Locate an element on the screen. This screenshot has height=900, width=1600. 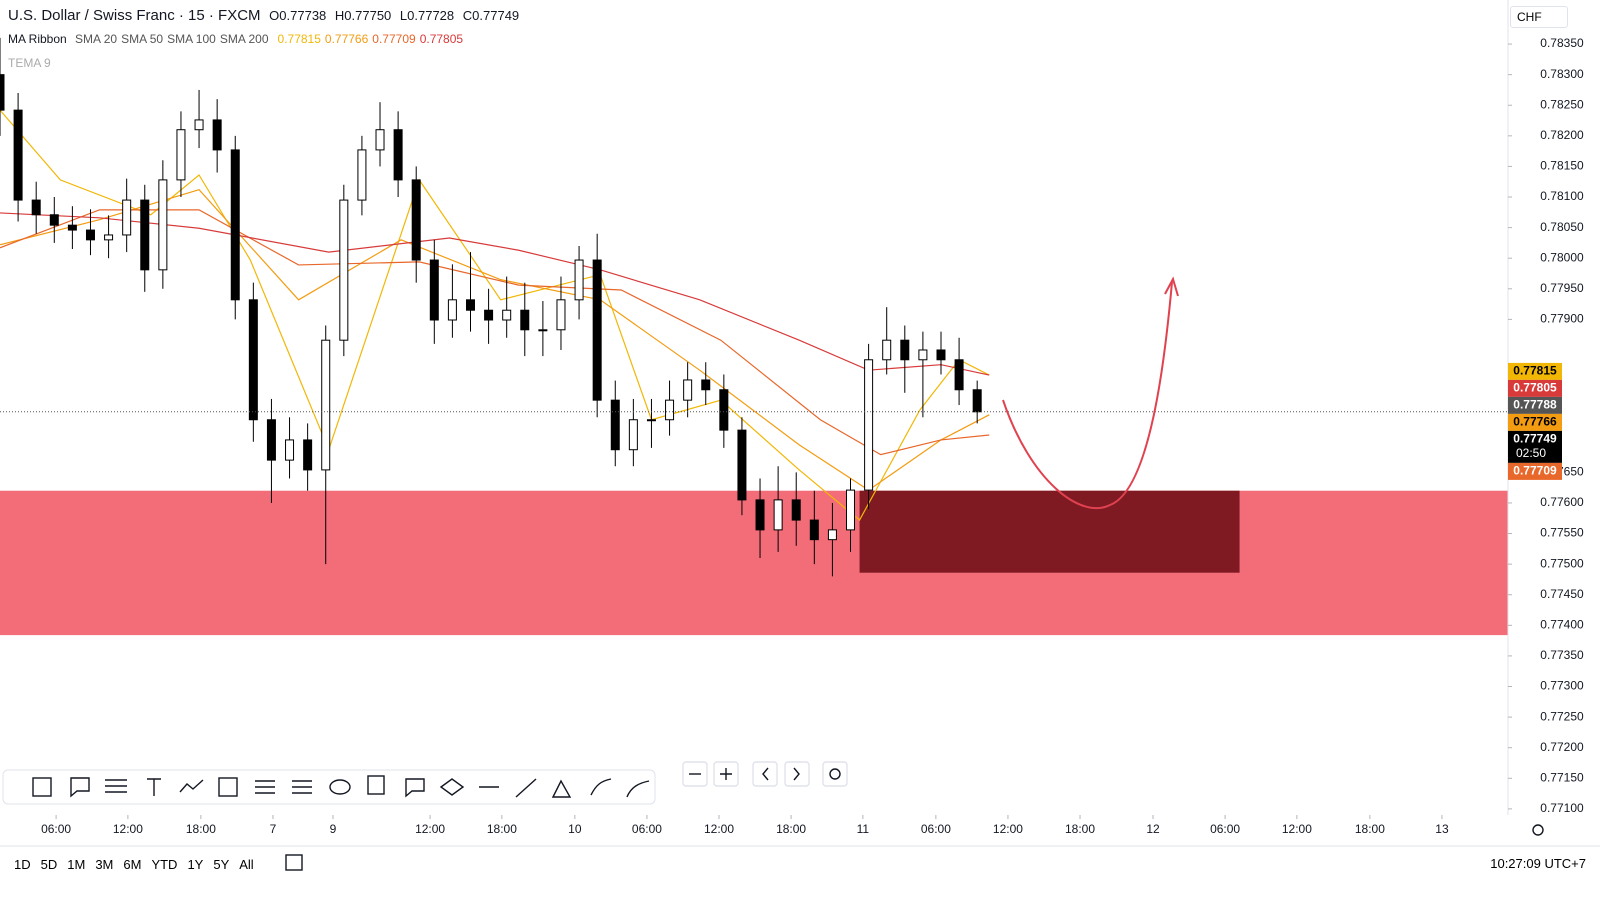
price-badge-label: 0.77766 is located at coordinates (1535, 422).